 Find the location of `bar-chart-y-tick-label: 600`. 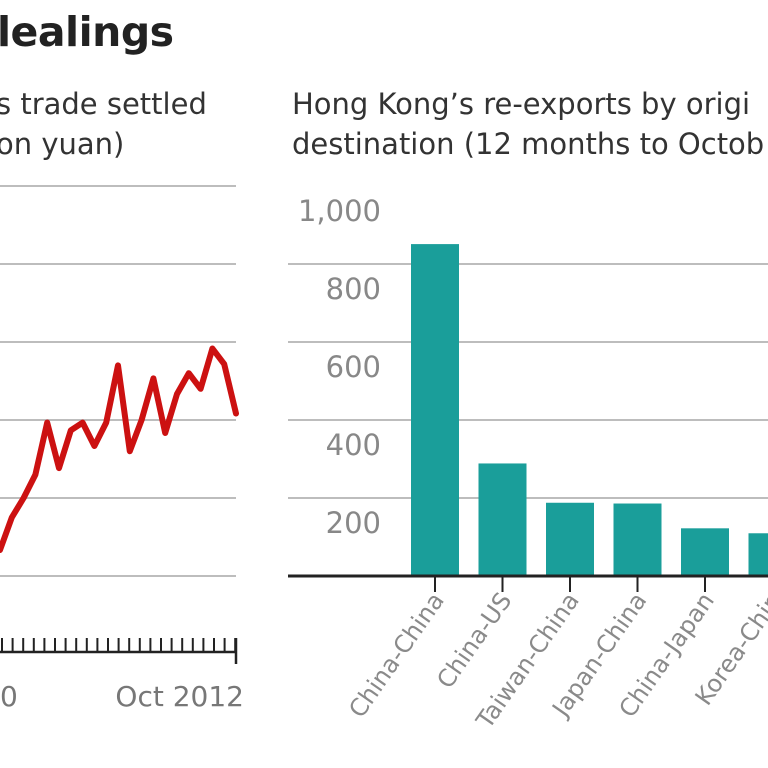

bar-chart-y-tick-label: 600 is located at coordinates (353, 367).